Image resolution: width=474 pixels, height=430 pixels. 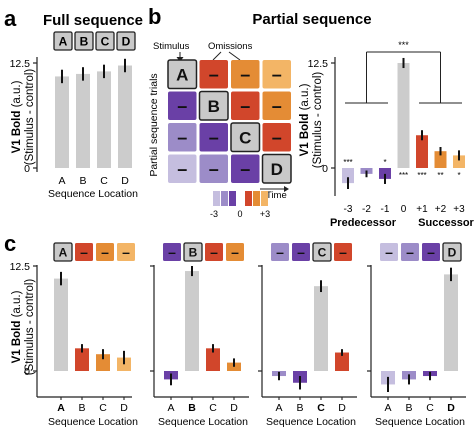 What do you see at coordinates (384, 162) in the screenshot?
I see `significance-2: *` at bounding box center [384, 162].